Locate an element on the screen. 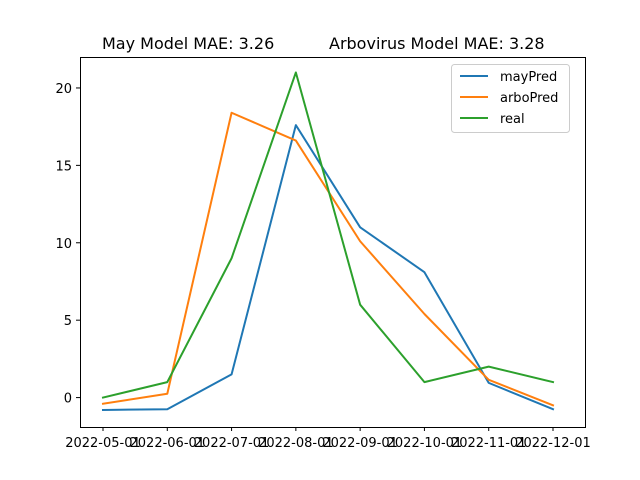 The width and height of the screenshot is (640, 480). x-tick-label: 2022-12-01 is located at coordinates (553, 443).